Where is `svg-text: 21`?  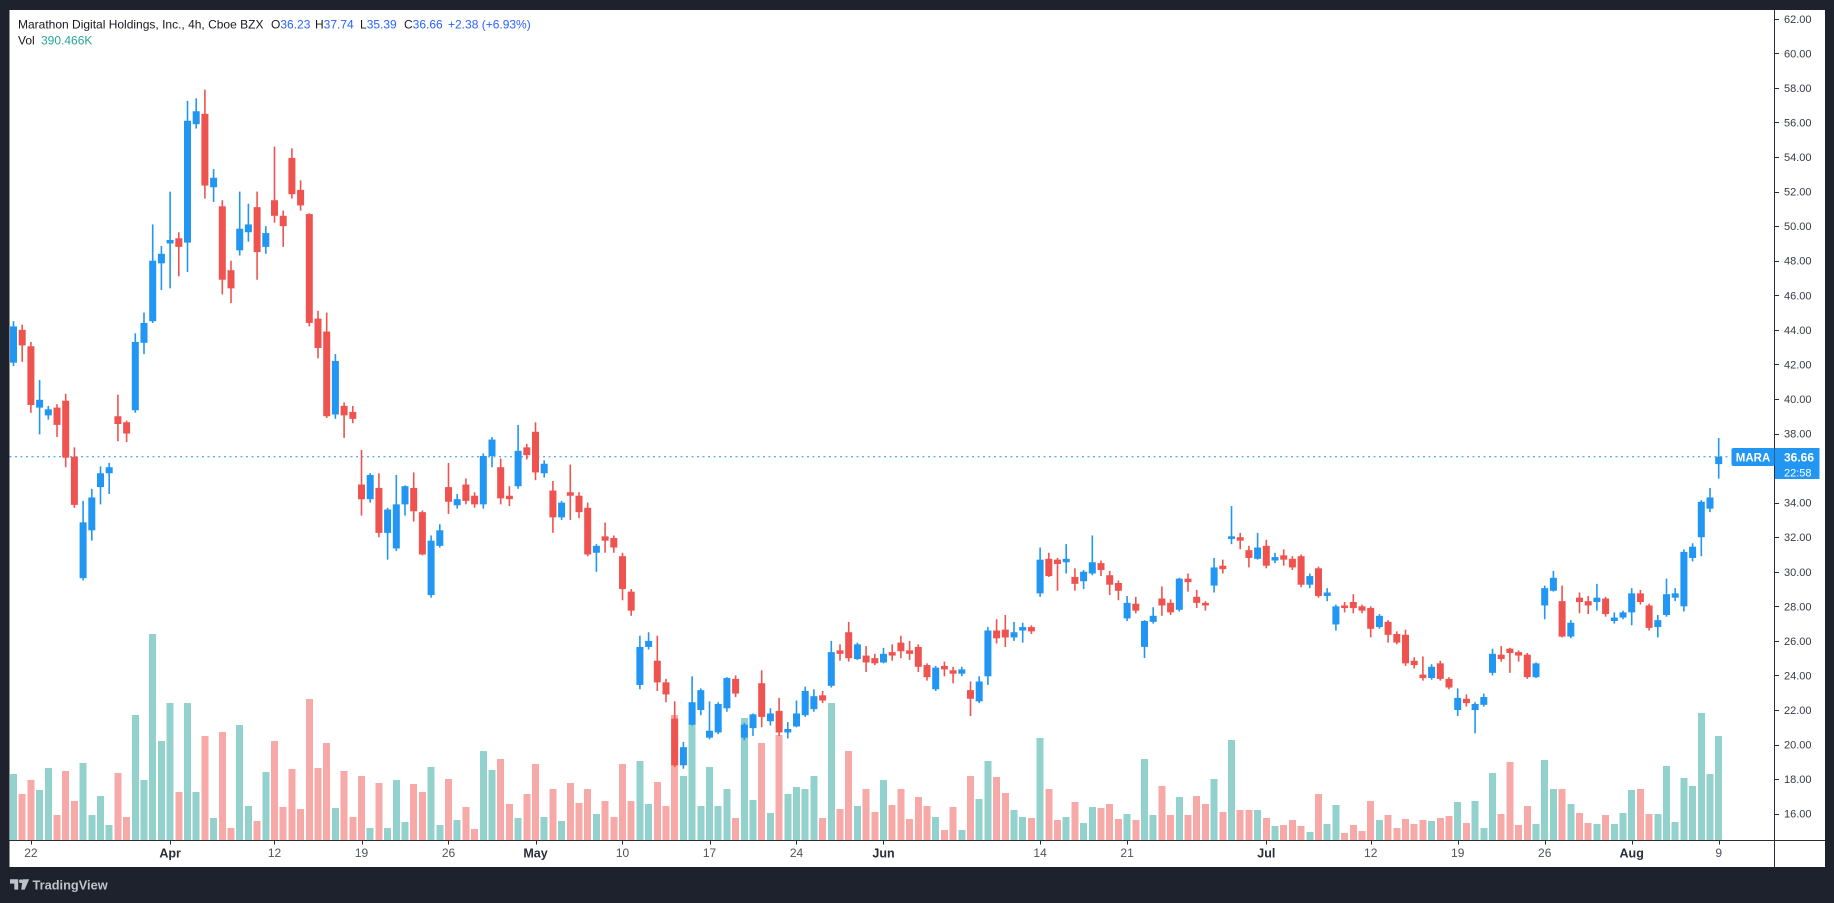 svg-text: 21 is located at coordinates (1127, 853).